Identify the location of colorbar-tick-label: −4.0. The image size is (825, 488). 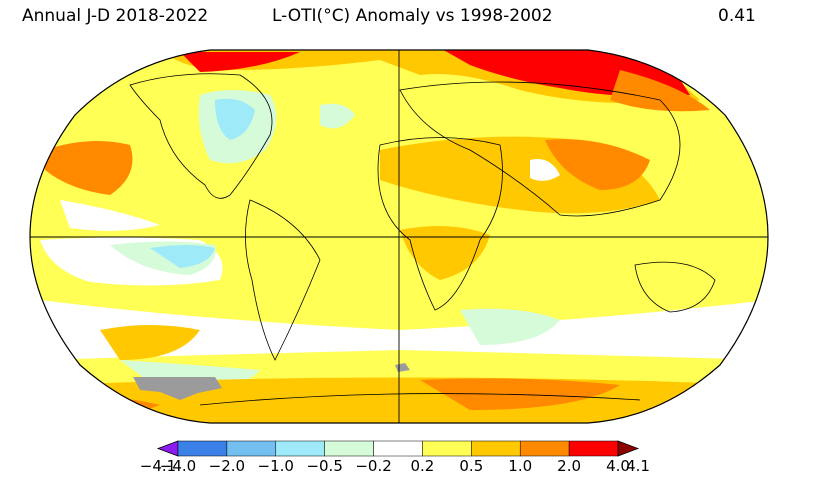
(178, 466).